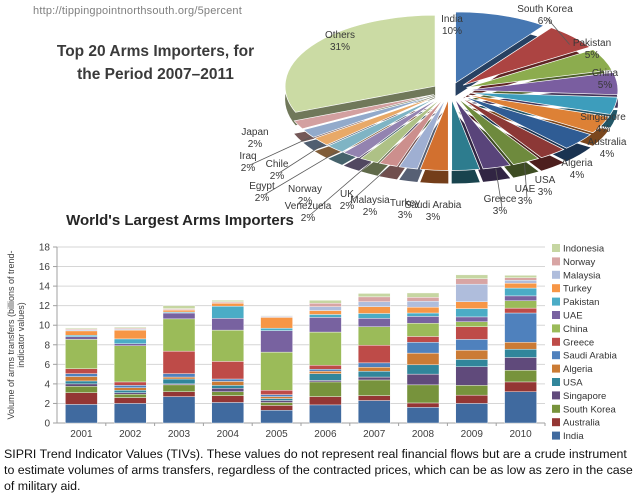 This screenshot has width=640, height=494. I want to click on bar-segment-2010-pakistan, so click(521, 292).